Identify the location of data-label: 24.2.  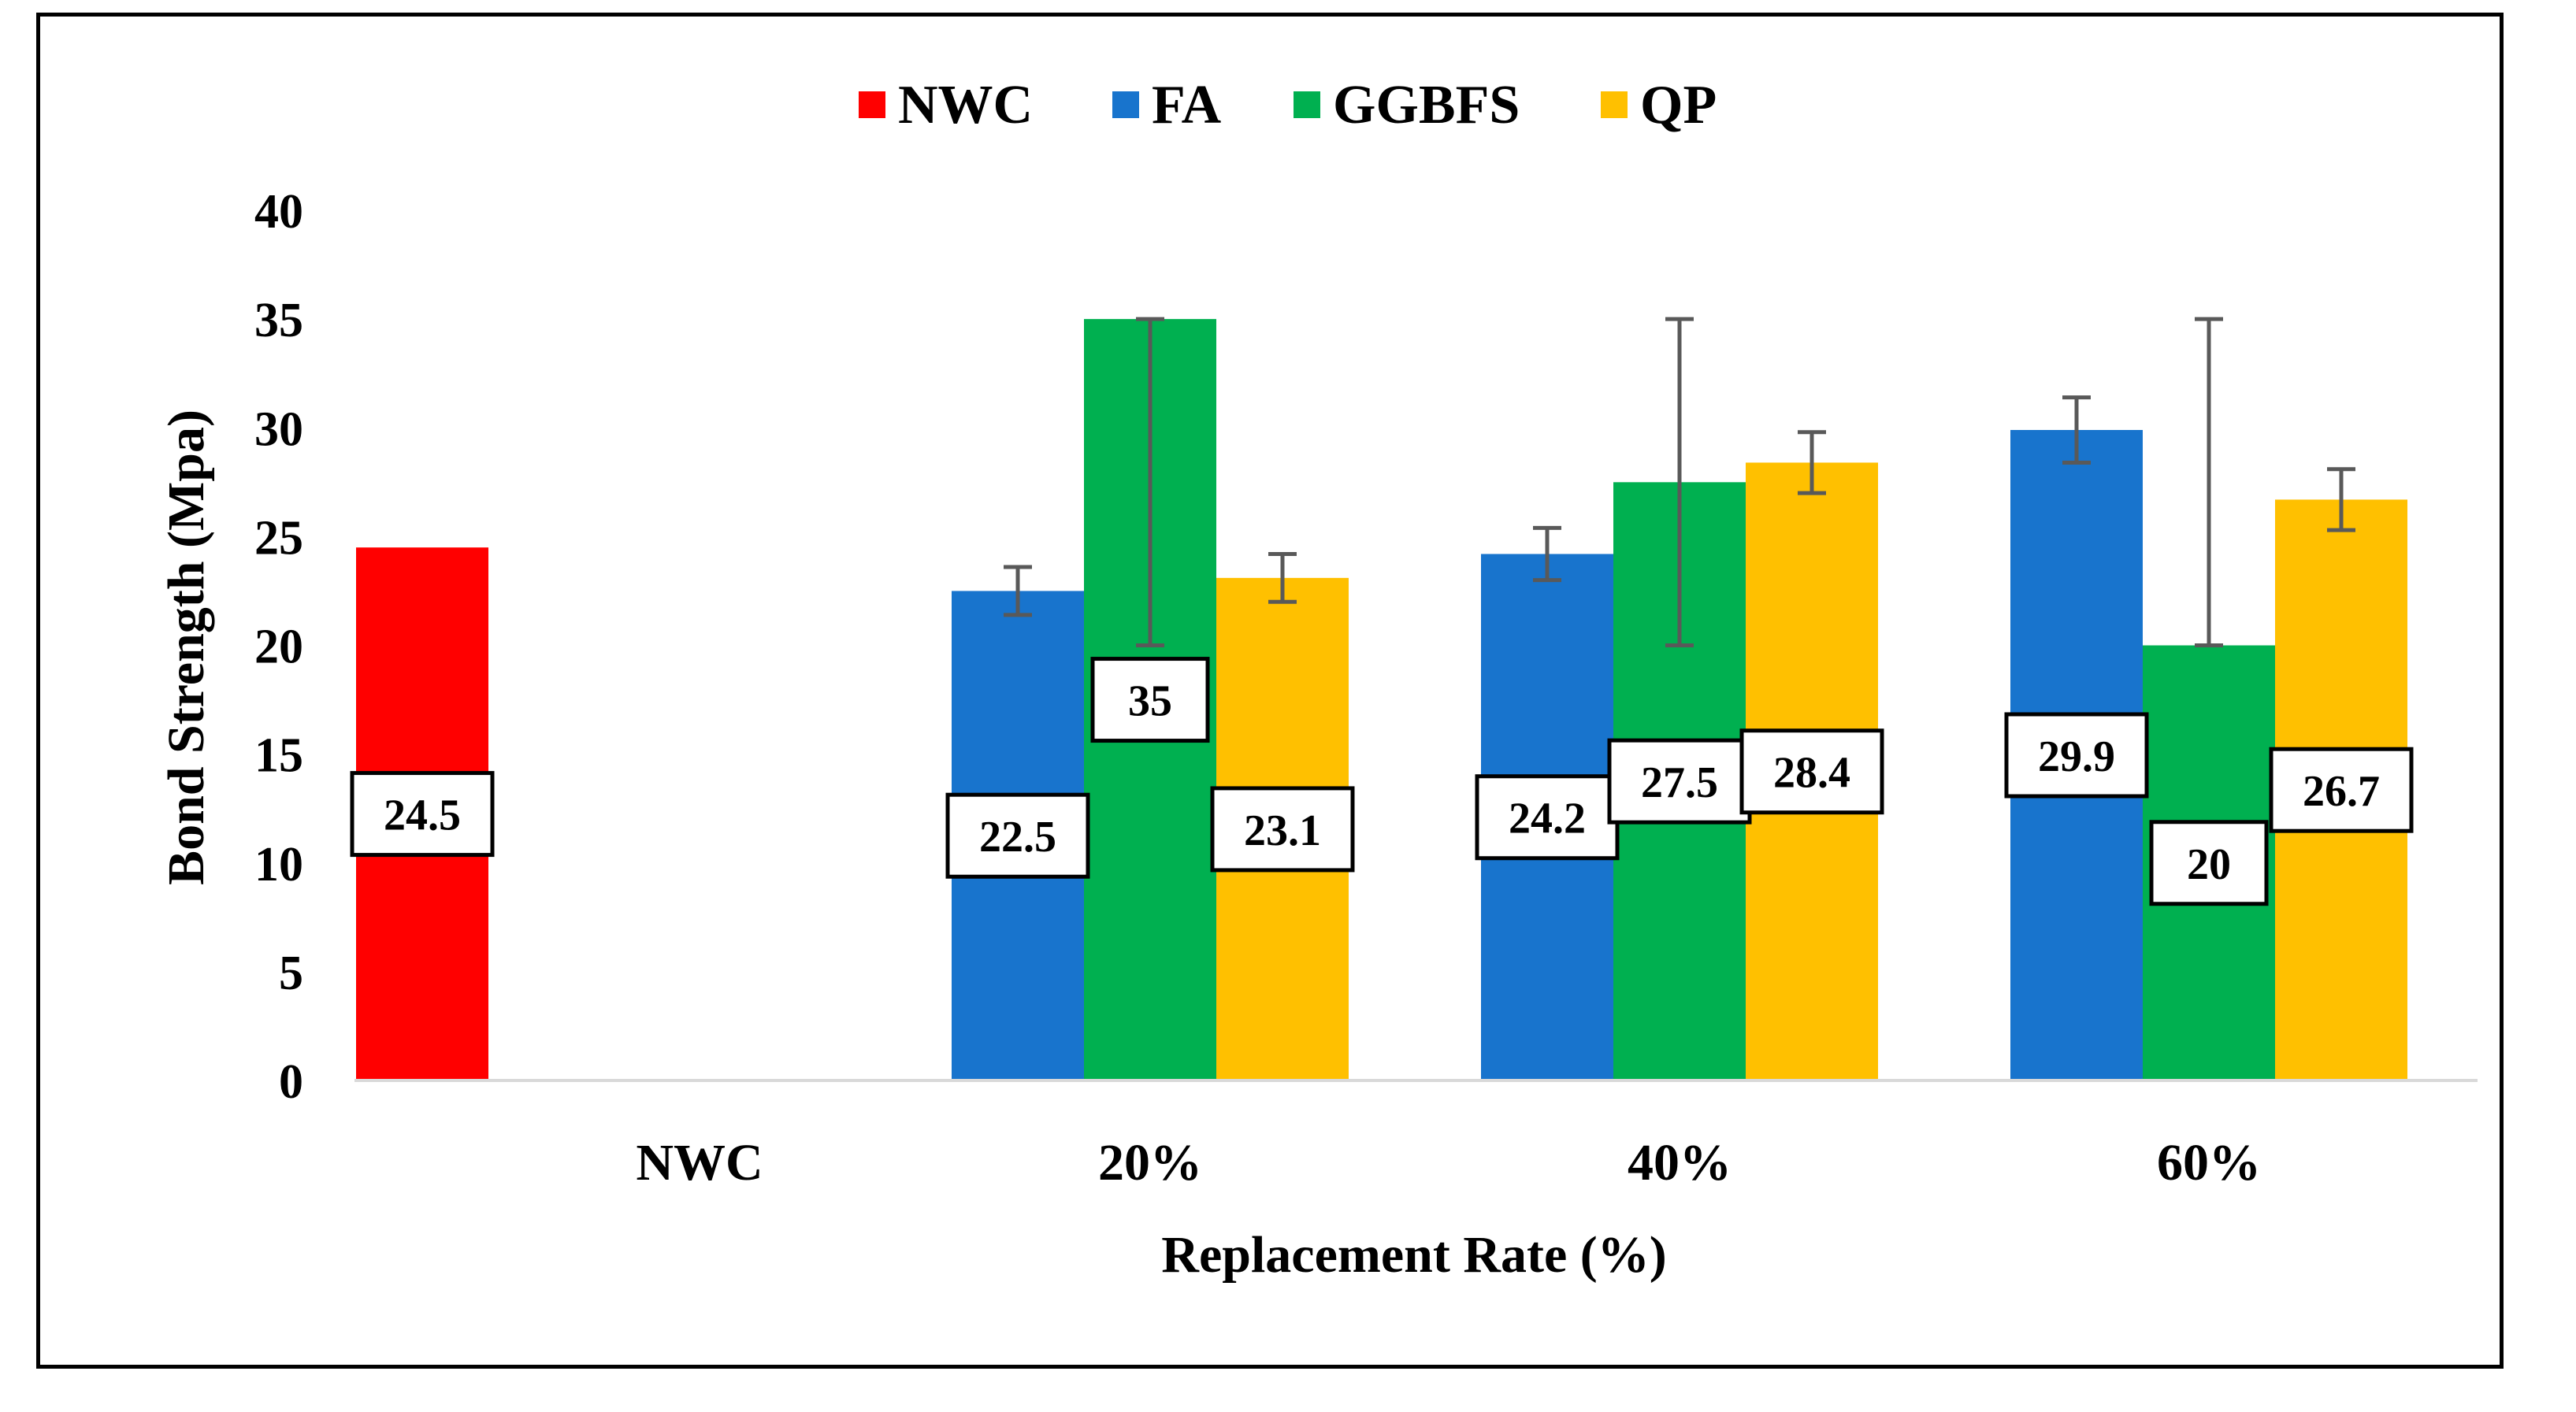
(1547, 818).